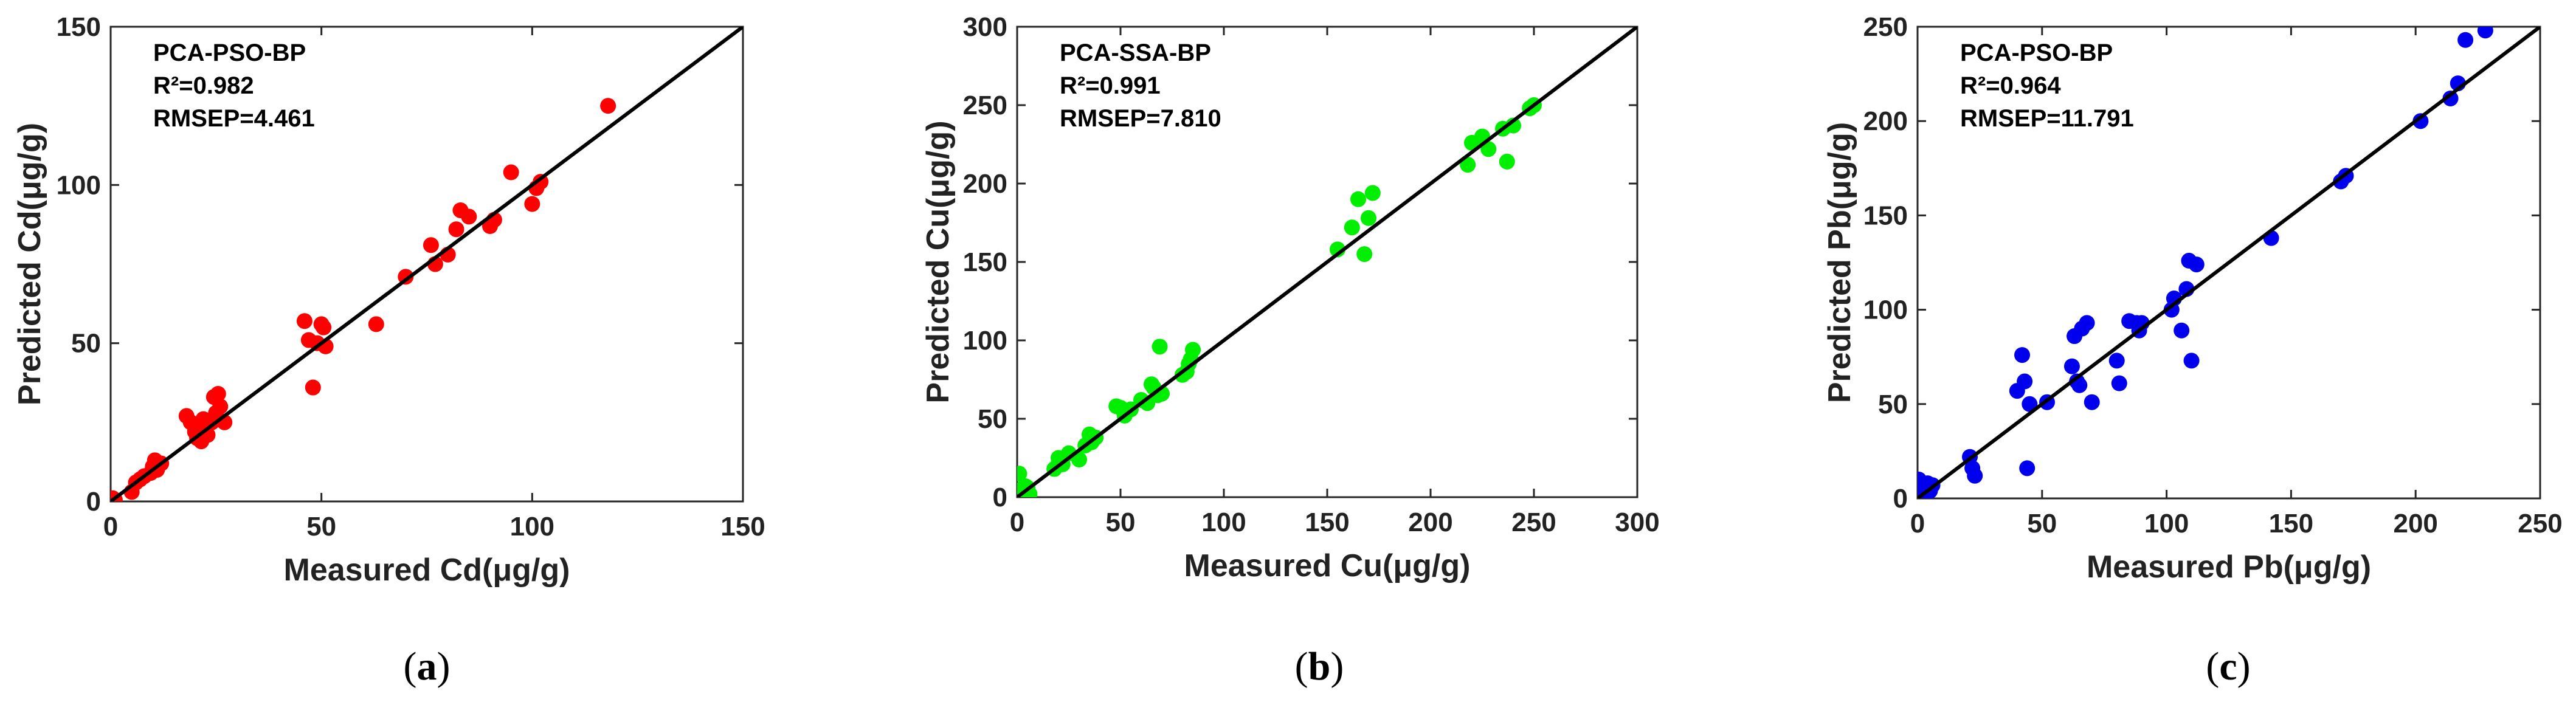 Image resolution: width=2576 pixels, height=702 pixels. I want to click on x-axis-label: Measured Cd(μg/g), so click(427, 570).